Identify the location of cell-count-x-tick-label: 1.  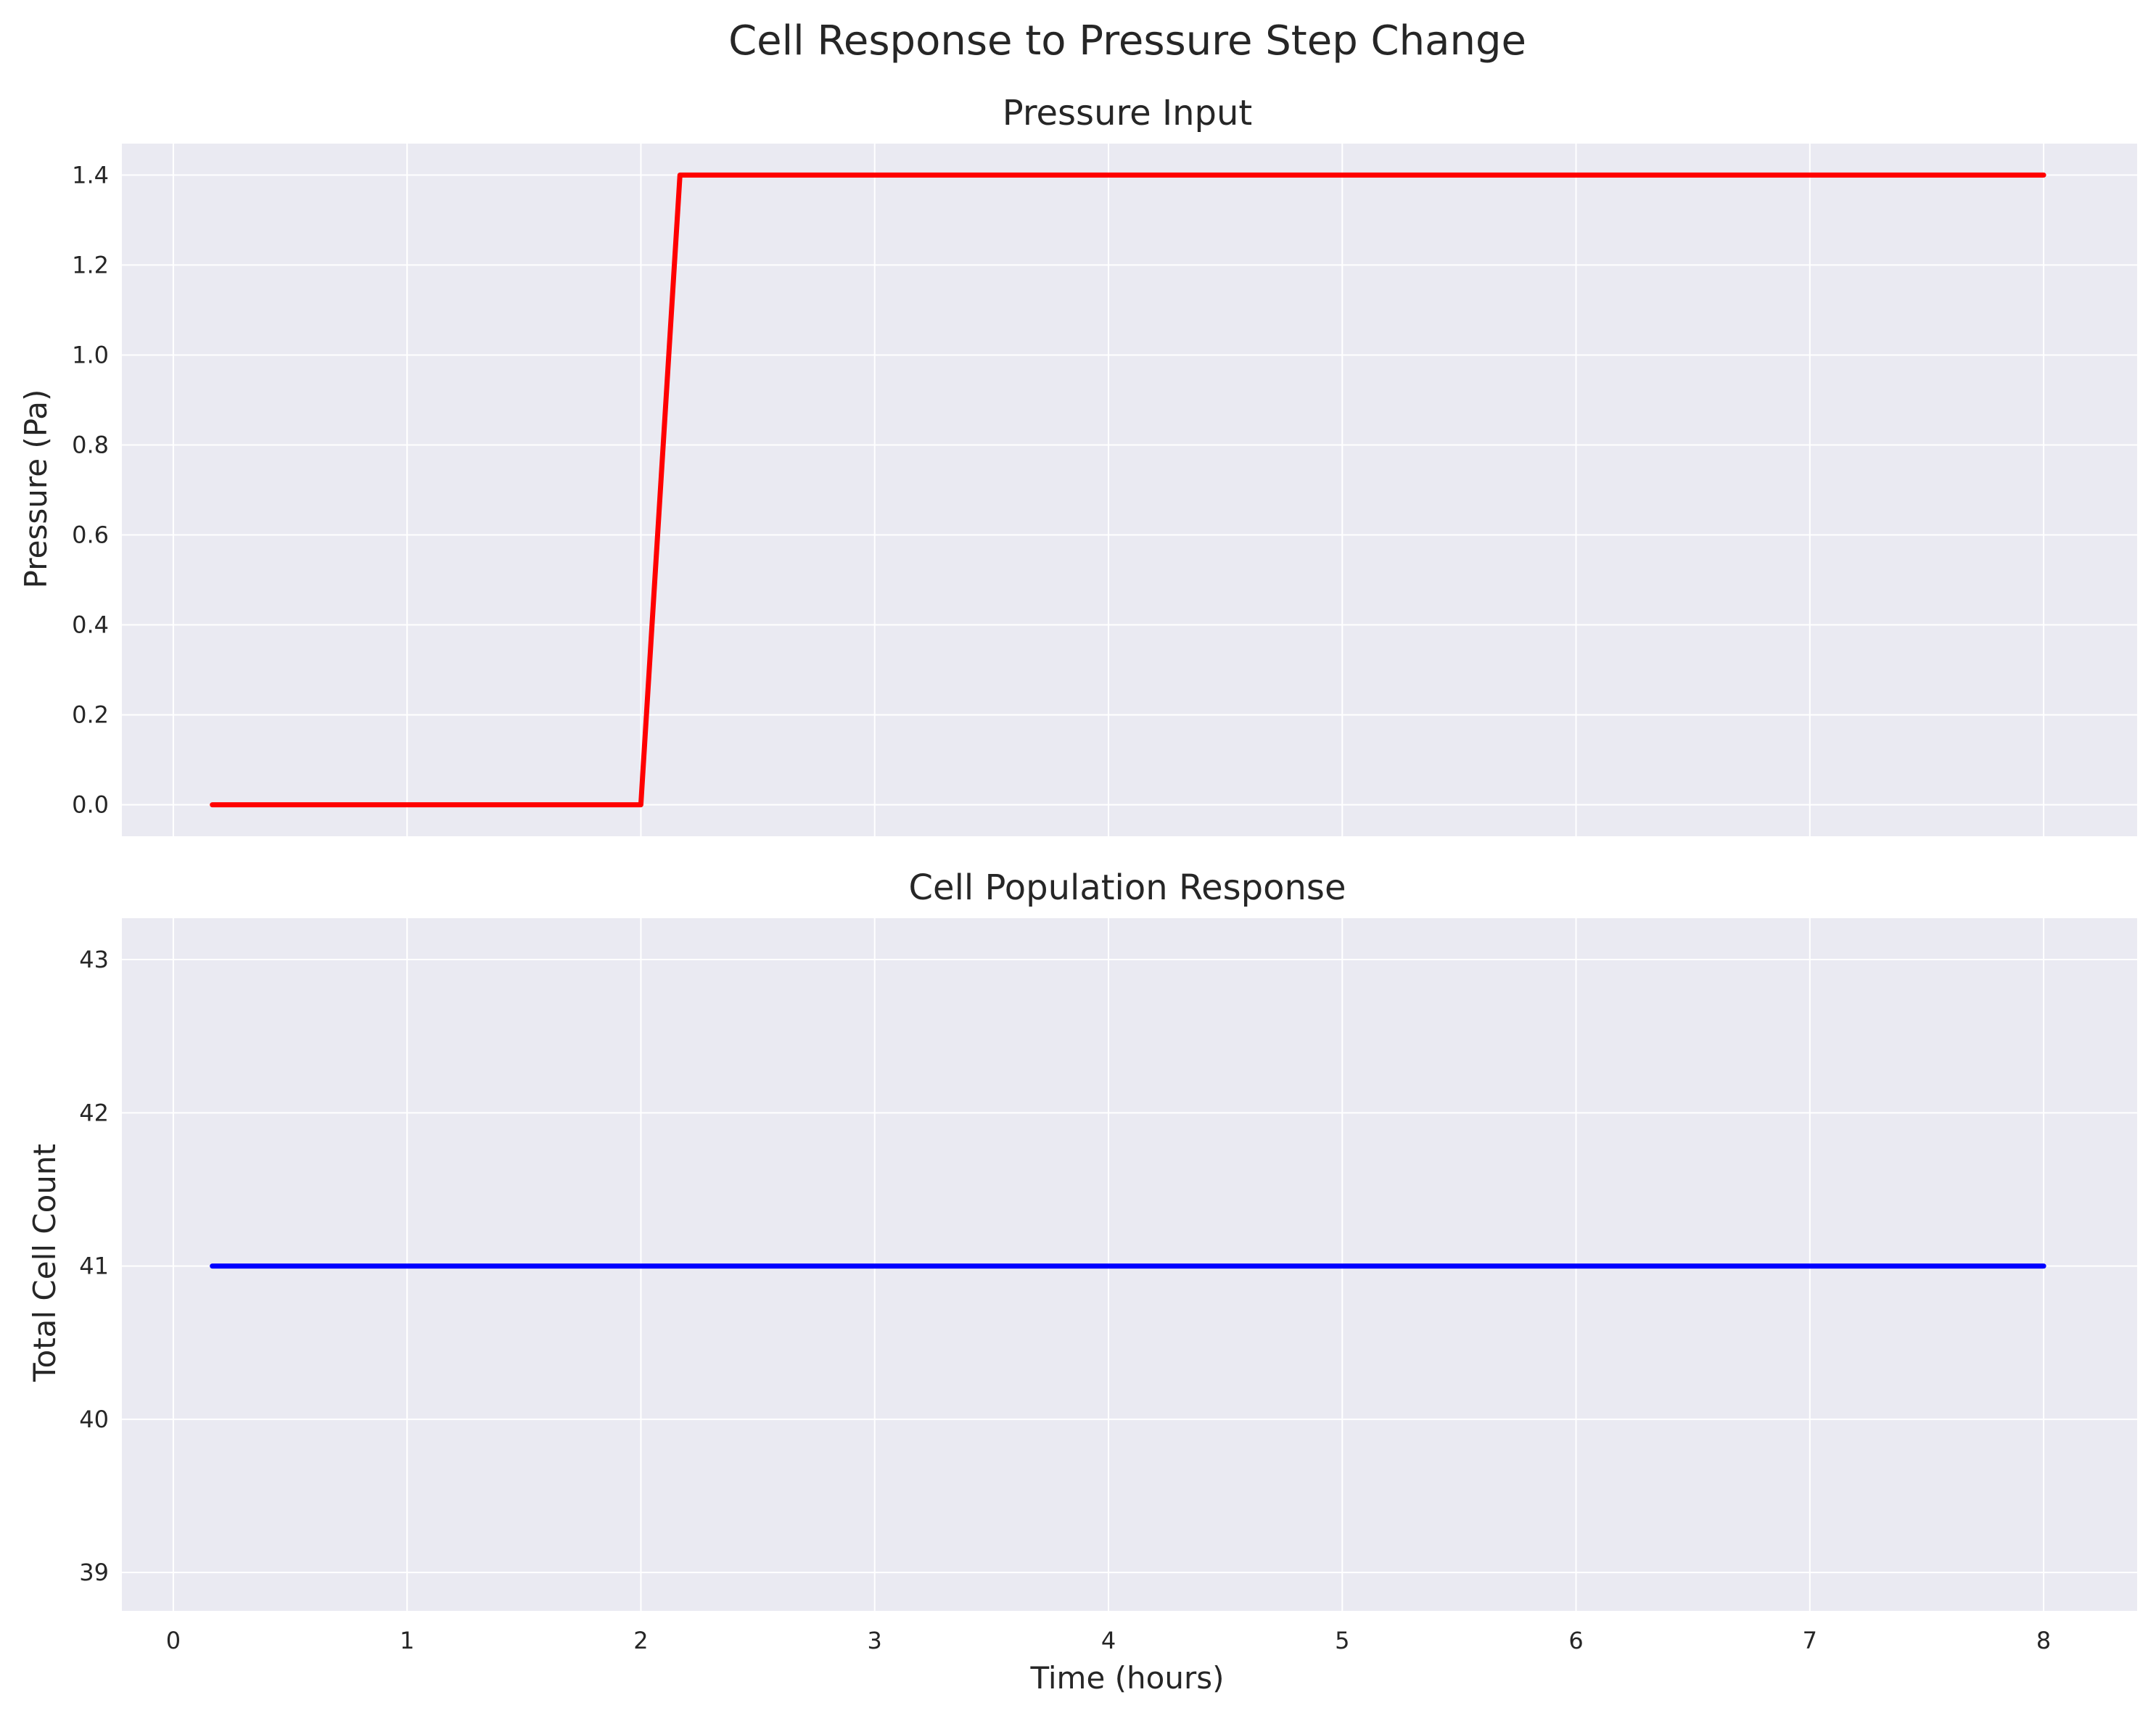
(407, 1641).